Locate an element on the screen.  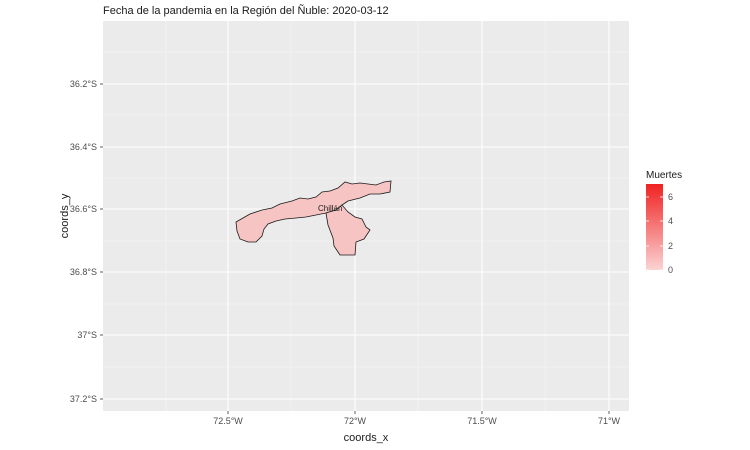
y-tick-label: 37.2°S is located at coordinates (83, 399).